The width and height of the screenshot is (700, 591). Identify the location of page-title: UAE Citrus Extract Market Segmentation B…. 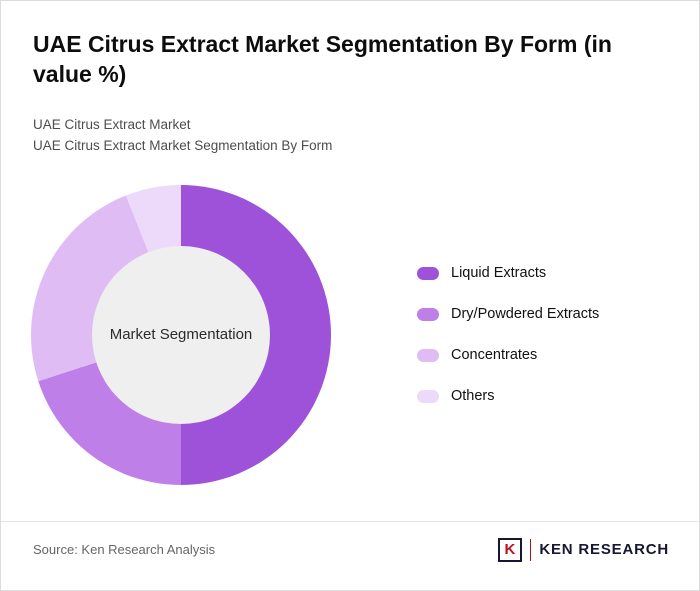
(322, 59).